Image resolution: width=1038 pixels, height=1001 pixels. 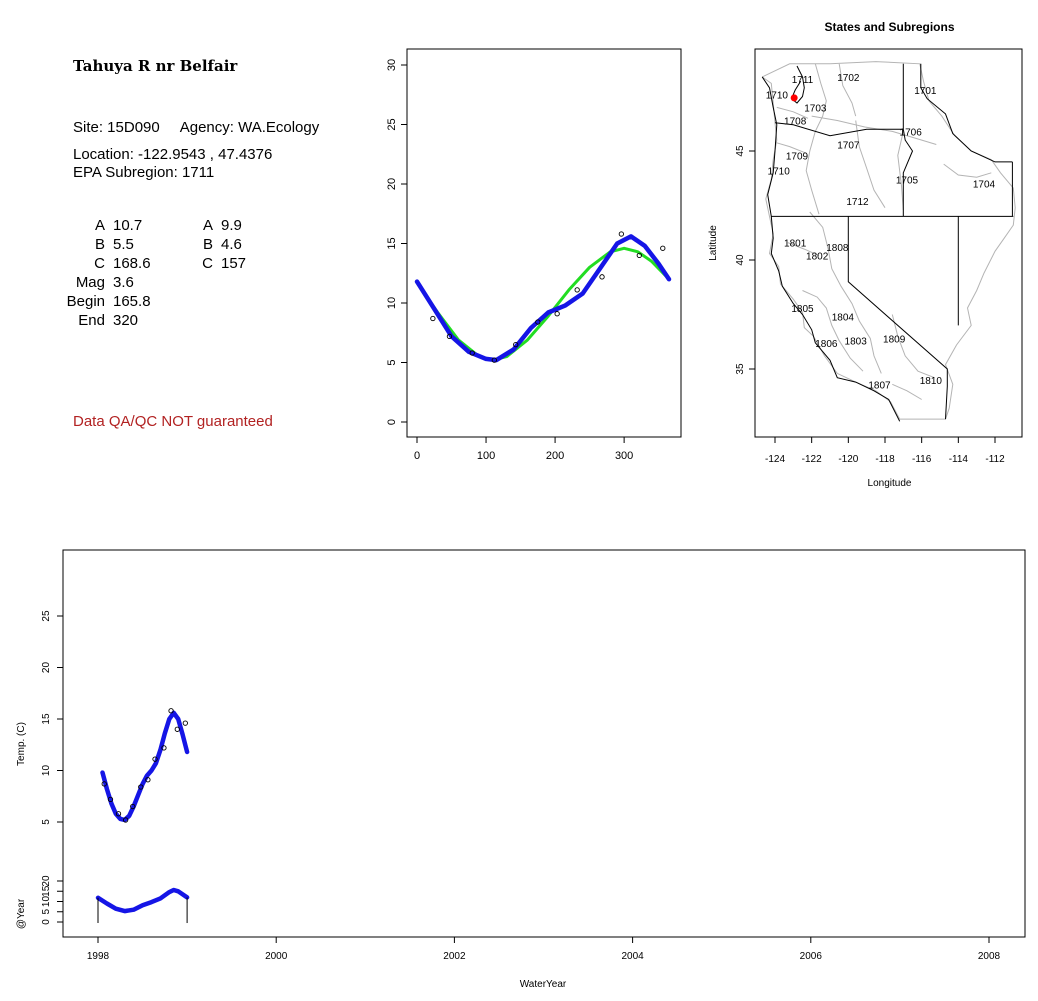 I want to click on param-key: B, so click(x=99, y=244).